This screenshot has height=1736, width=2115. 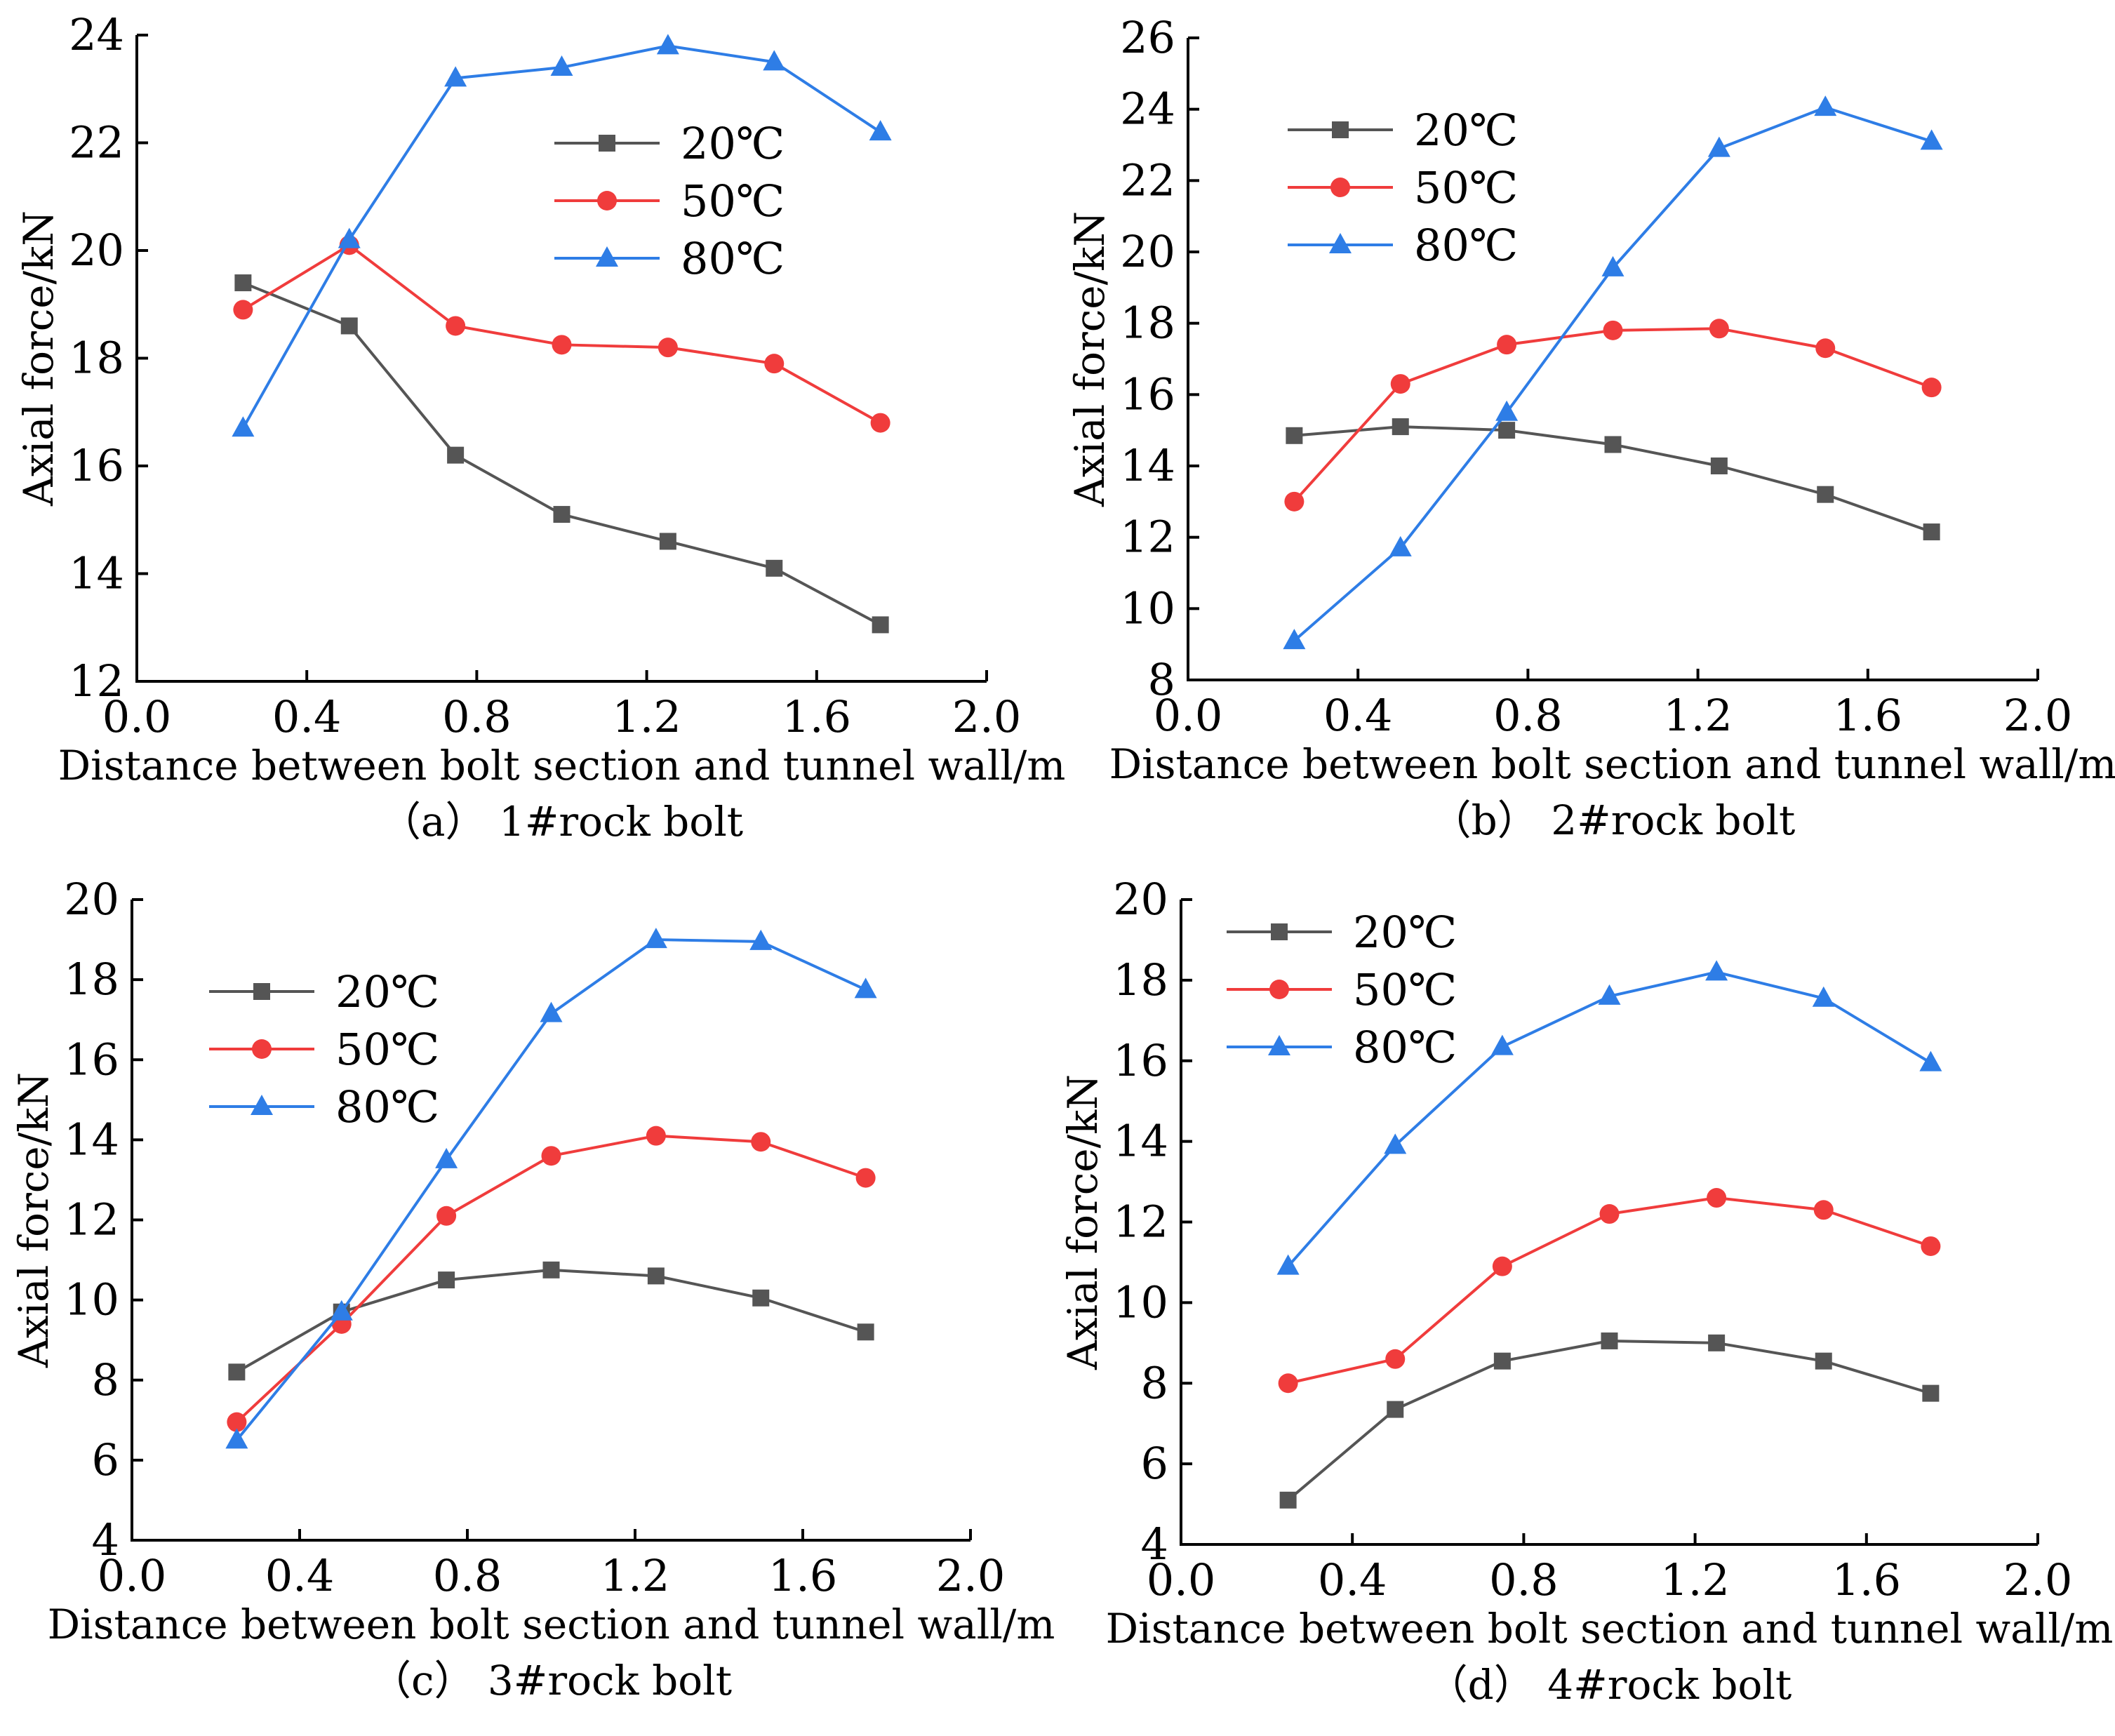 I want to click on axes, so click(x=1612, y=359).